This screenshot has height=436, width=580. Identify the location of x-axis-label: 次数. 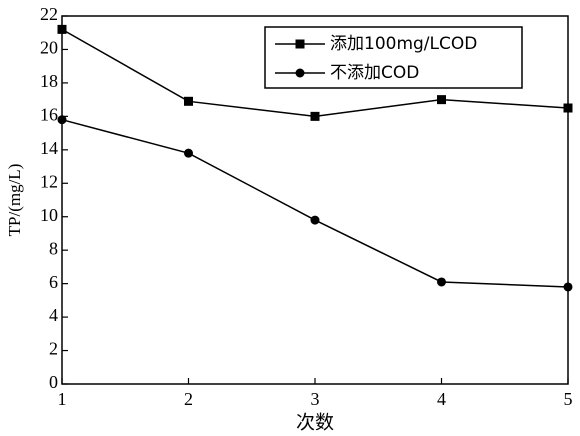
(315, 423).